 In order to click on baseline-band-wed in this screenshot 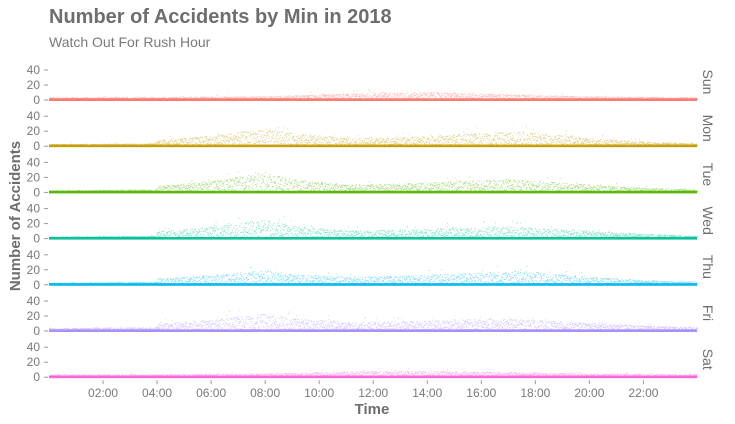, I will do `click(373, 238)`.